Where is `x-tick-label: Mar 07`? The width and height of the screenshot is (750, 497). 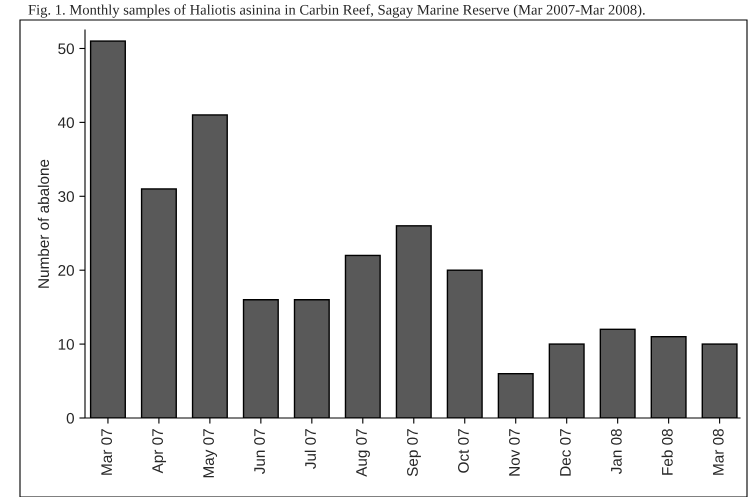 x-tick-label: Mar 07 is located at coordinates (106, 452).